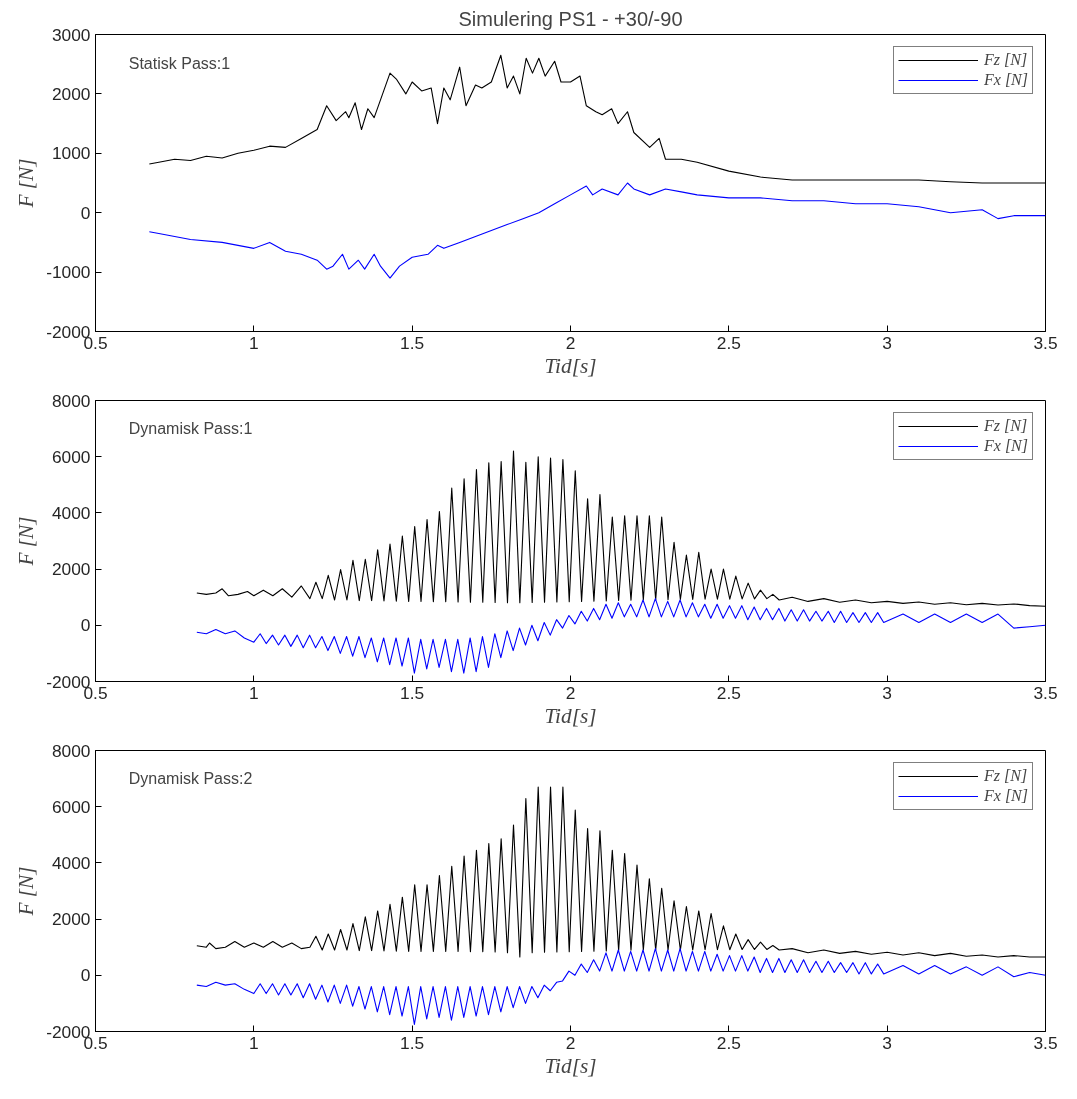 This screenshot has width=1077, height=1099. What do you see at coordinates (570, 18) in the screenshot?
I see `chart-title: Simulering PS1 - +30/-90` at bounding box center [570, 18].